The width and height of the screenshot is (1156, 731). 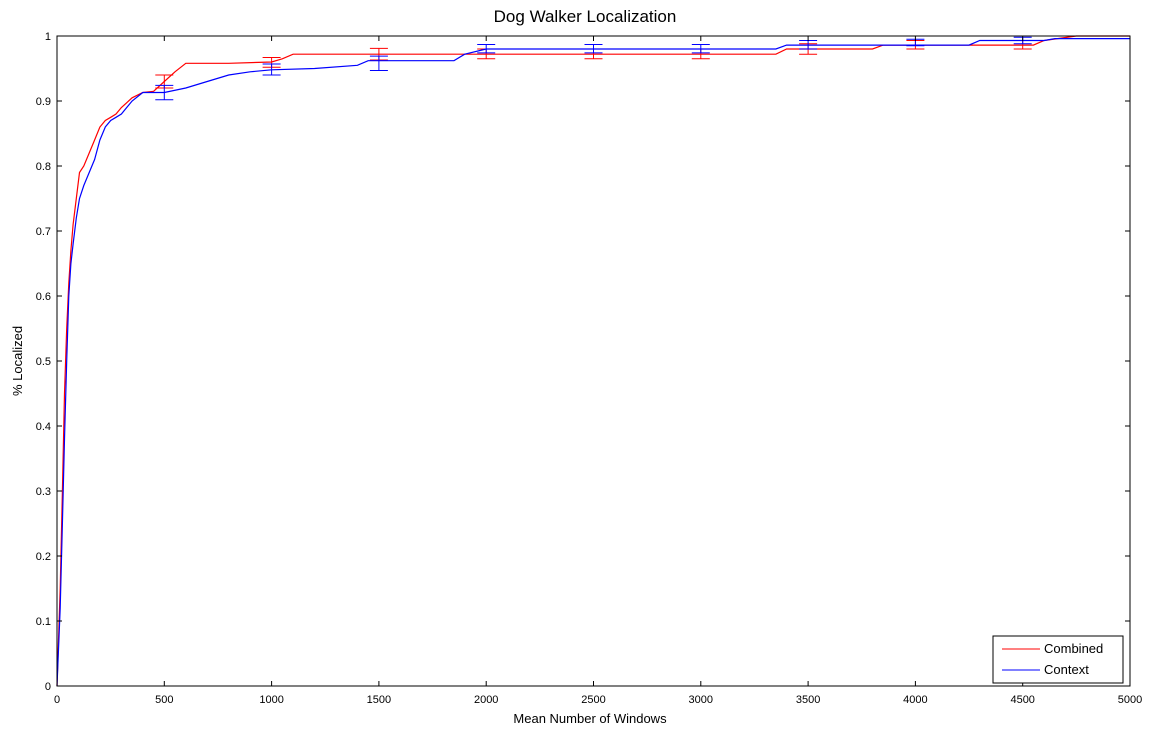 I want to click on x-tick-label: 1500, so click(x=379, y=700).